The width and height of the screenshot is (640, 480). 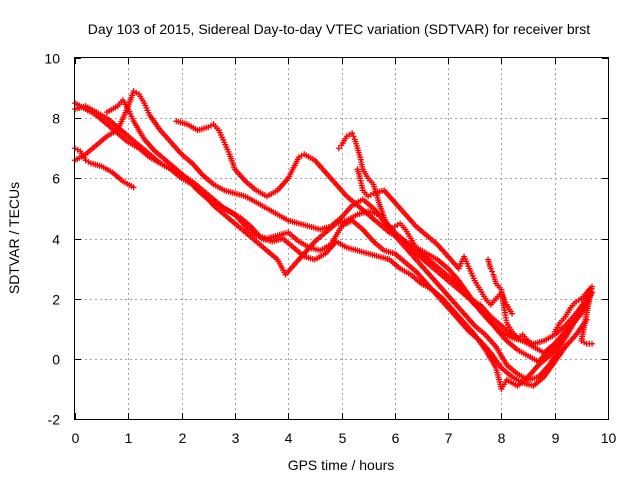 I want to click on x-tick-labels: 0 1 2 3 4 5 6 7 8 9 10, so click(x=344, y=438).